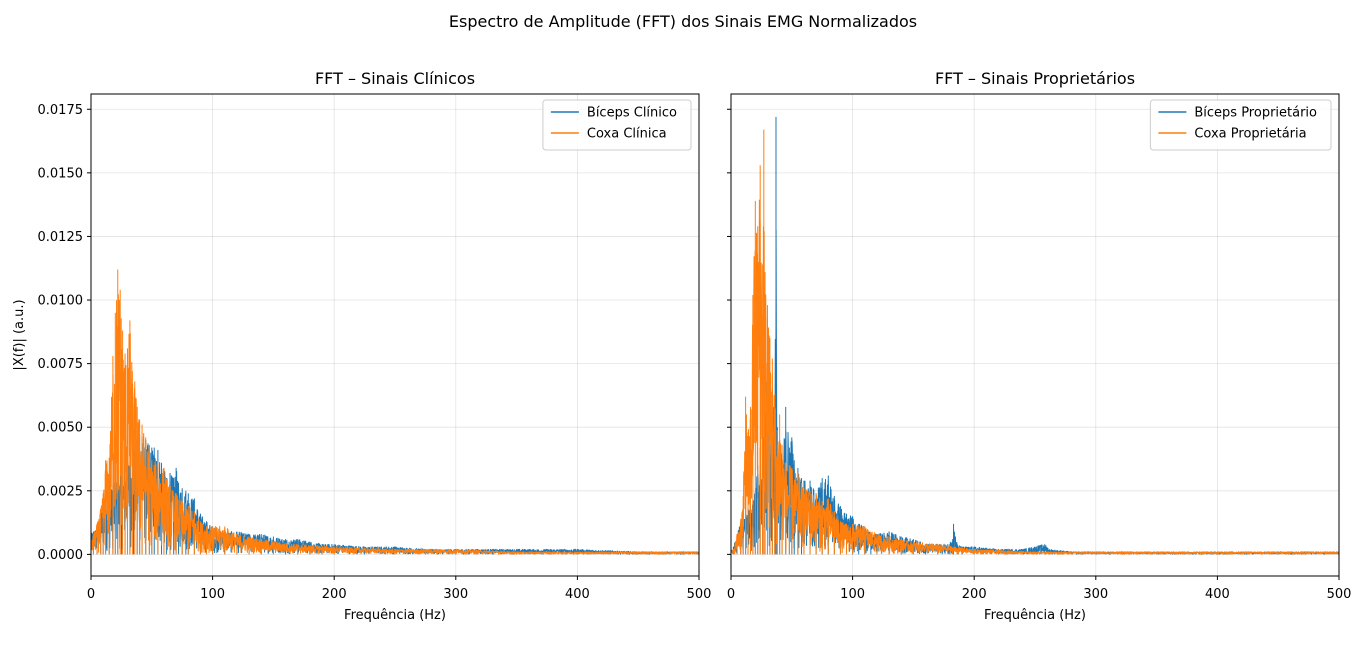 The height and width of the screenshot is (655, 1366). Describe the element at coordinates (1255, 113) in the screenshot. I see `legend-label: Bíceps Proprietário` at that location.